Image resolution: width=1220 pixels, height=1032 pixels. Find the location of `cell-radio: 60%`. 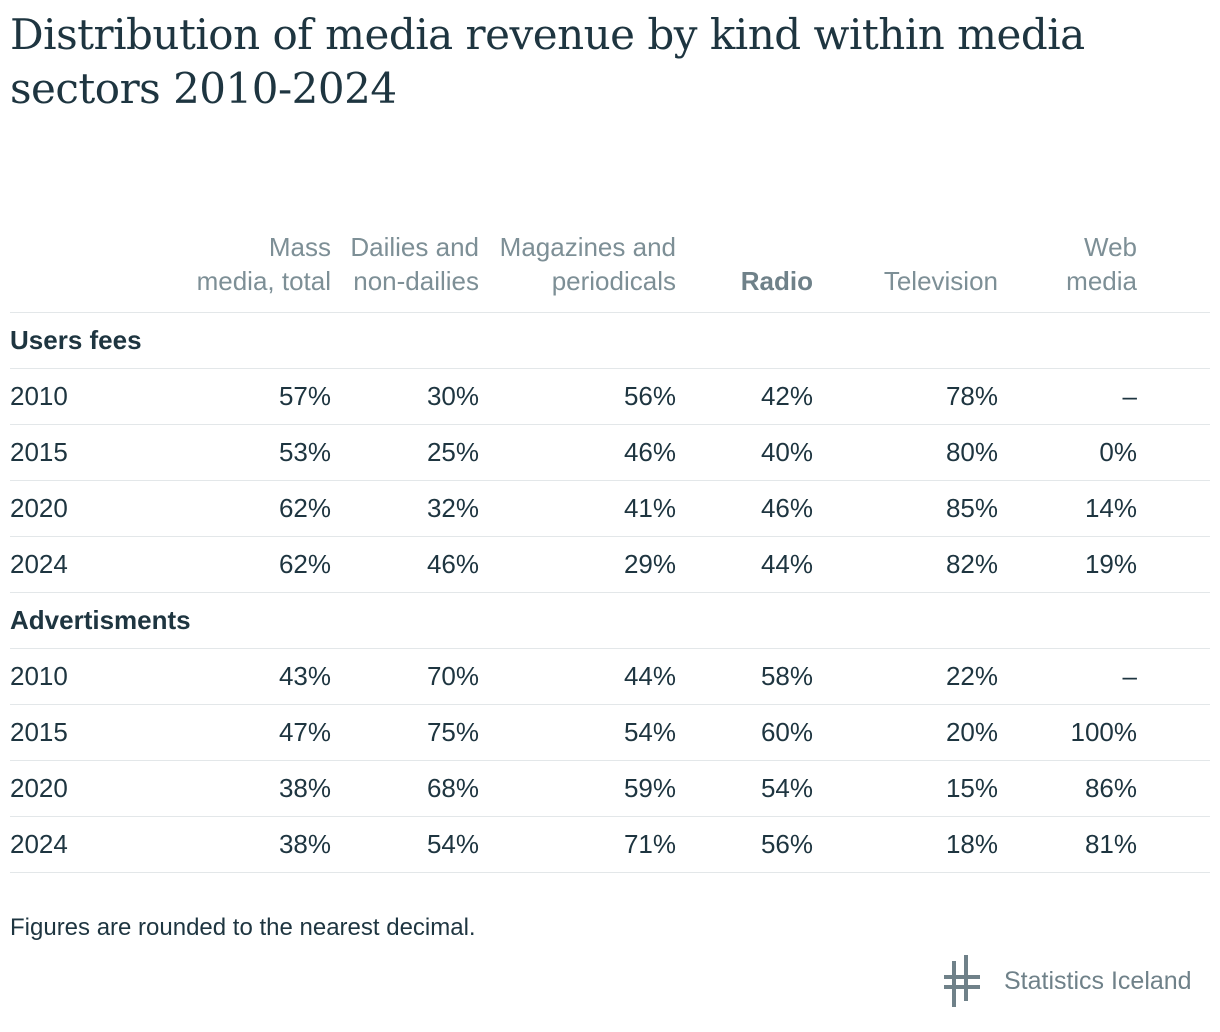

cell-radio: 60% is located at coordinates (753, 732).